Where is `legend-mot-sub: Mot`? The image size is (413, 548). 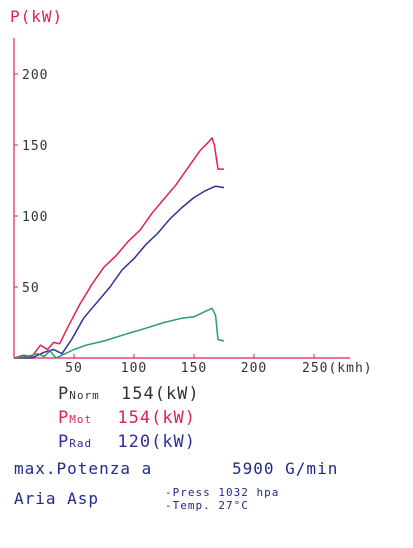
legend-mot-sub: Mot is located at coordinates (81, 419).